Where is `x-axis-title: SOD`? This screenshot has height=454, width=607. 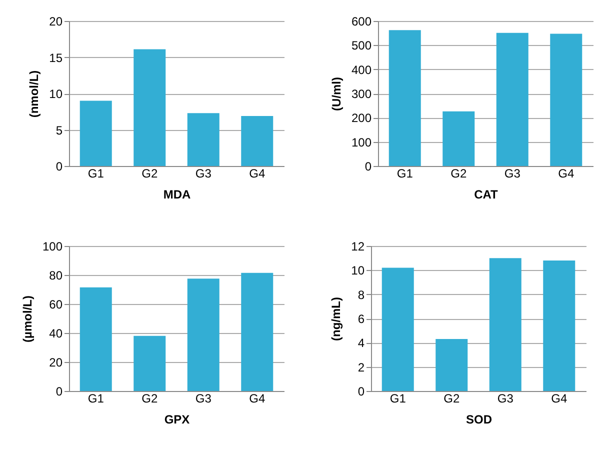 x-axis-title: SOD is located at coordinates (479, 419).